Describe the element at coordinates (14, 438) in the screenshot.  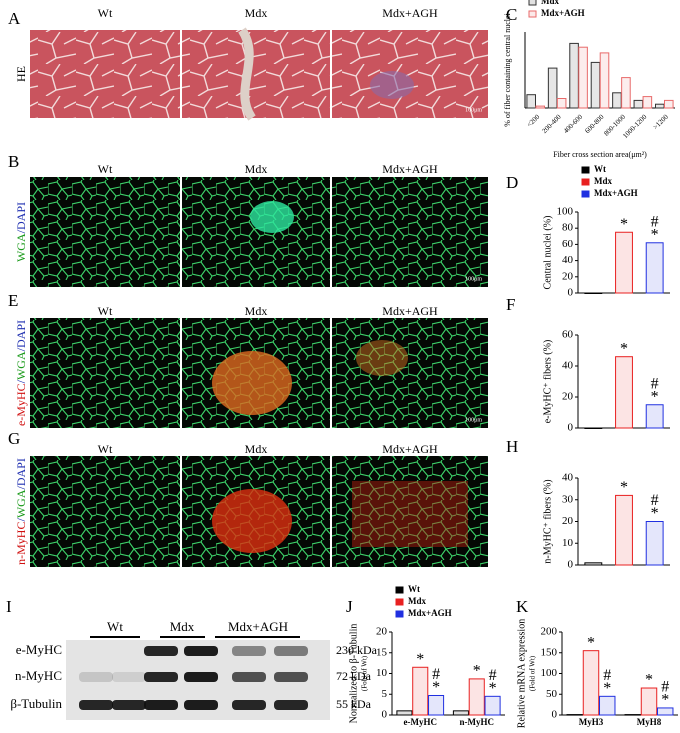
I see `panel-letter: G` at that location.